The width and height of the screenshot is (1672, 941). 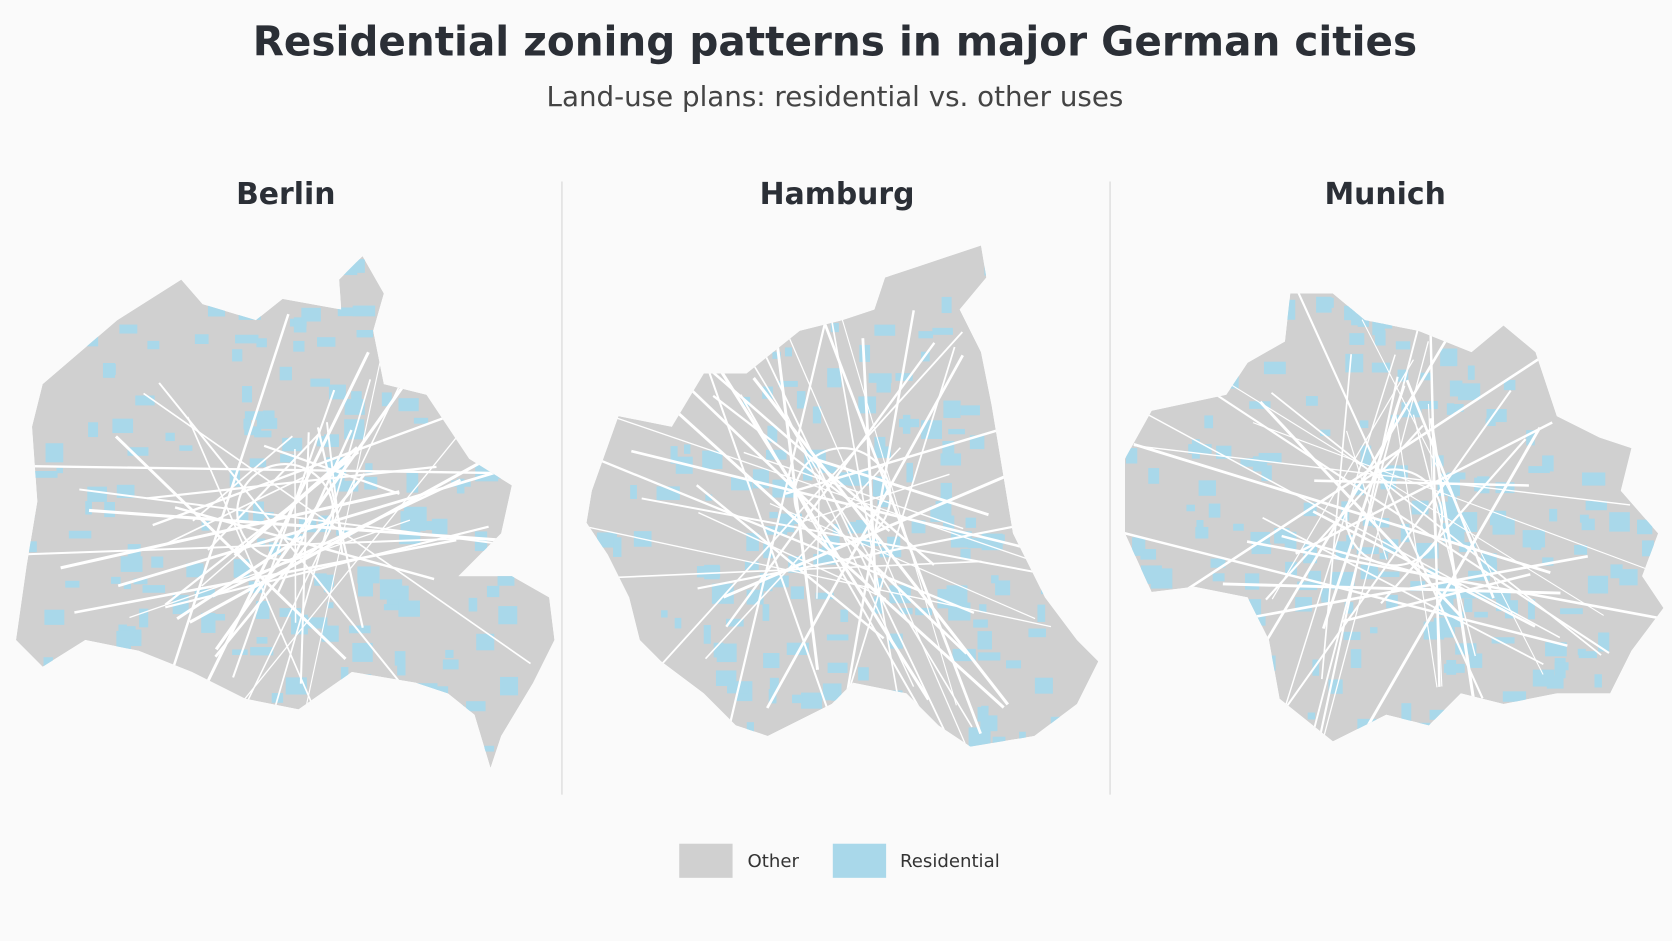 I want to click on legend-swatch, so click(x=859, y=860).